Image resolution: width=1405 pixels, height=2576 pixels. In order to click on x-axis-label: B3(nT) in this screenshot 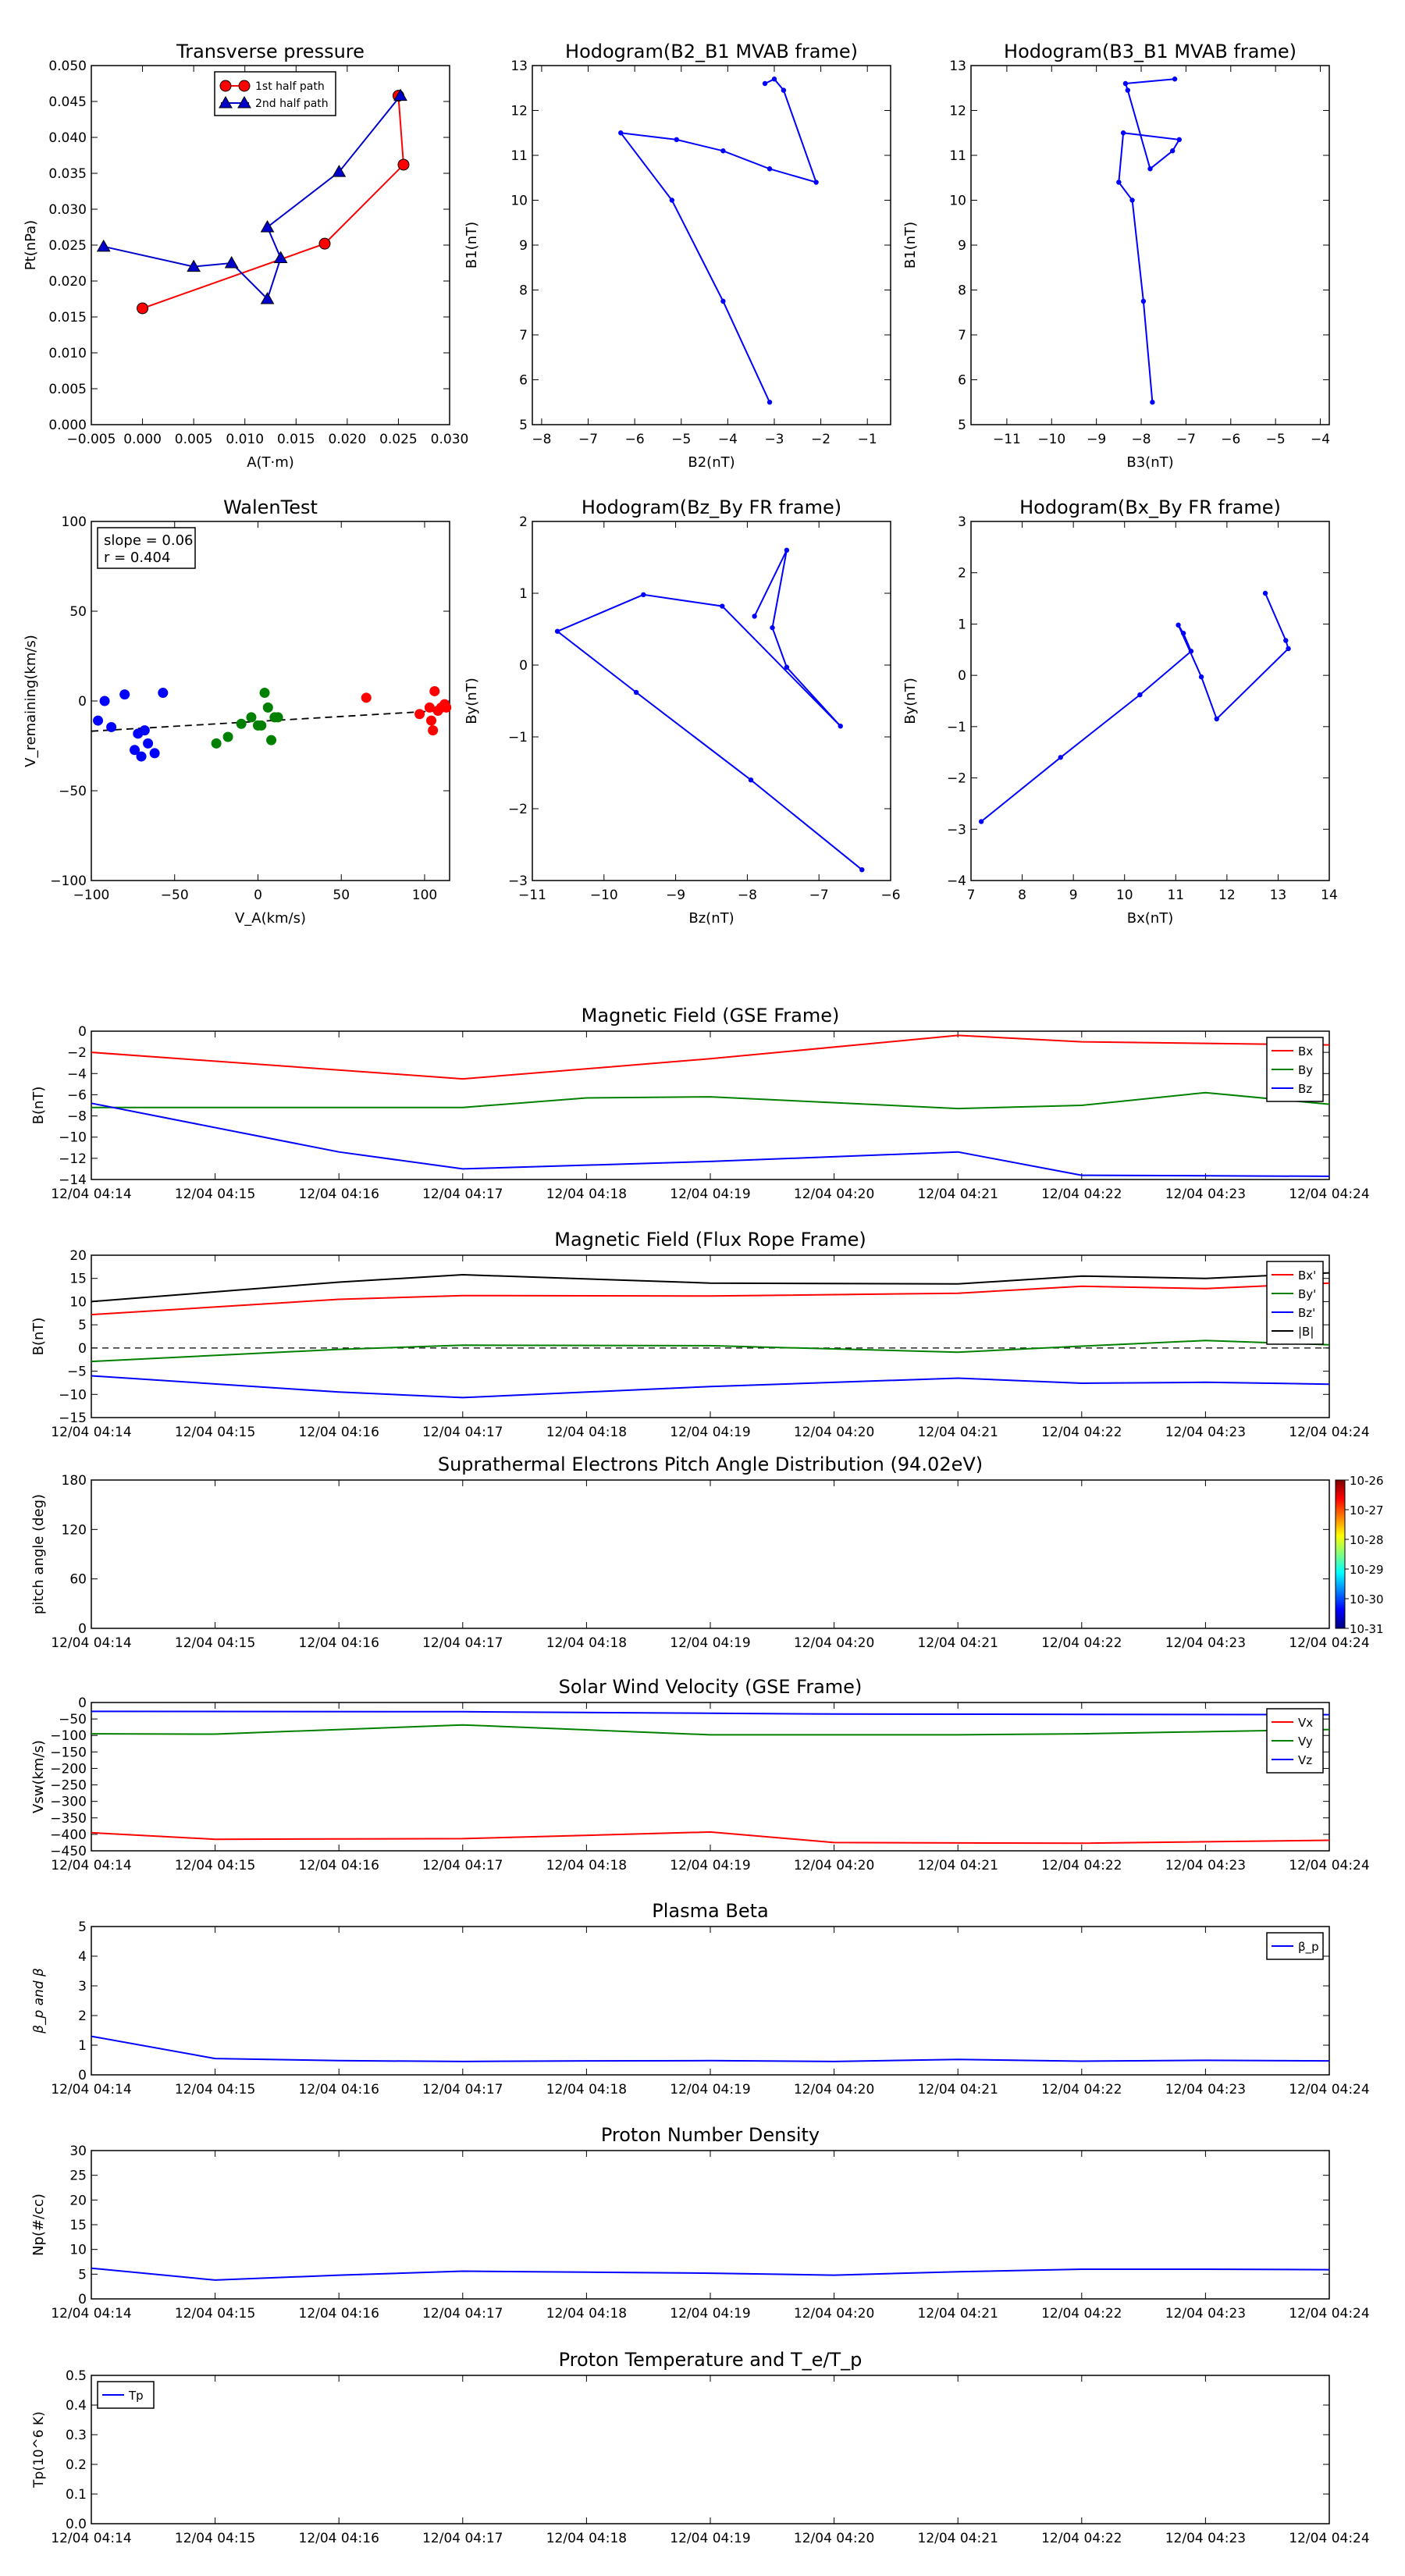, I will do `click(1150, 462)`.